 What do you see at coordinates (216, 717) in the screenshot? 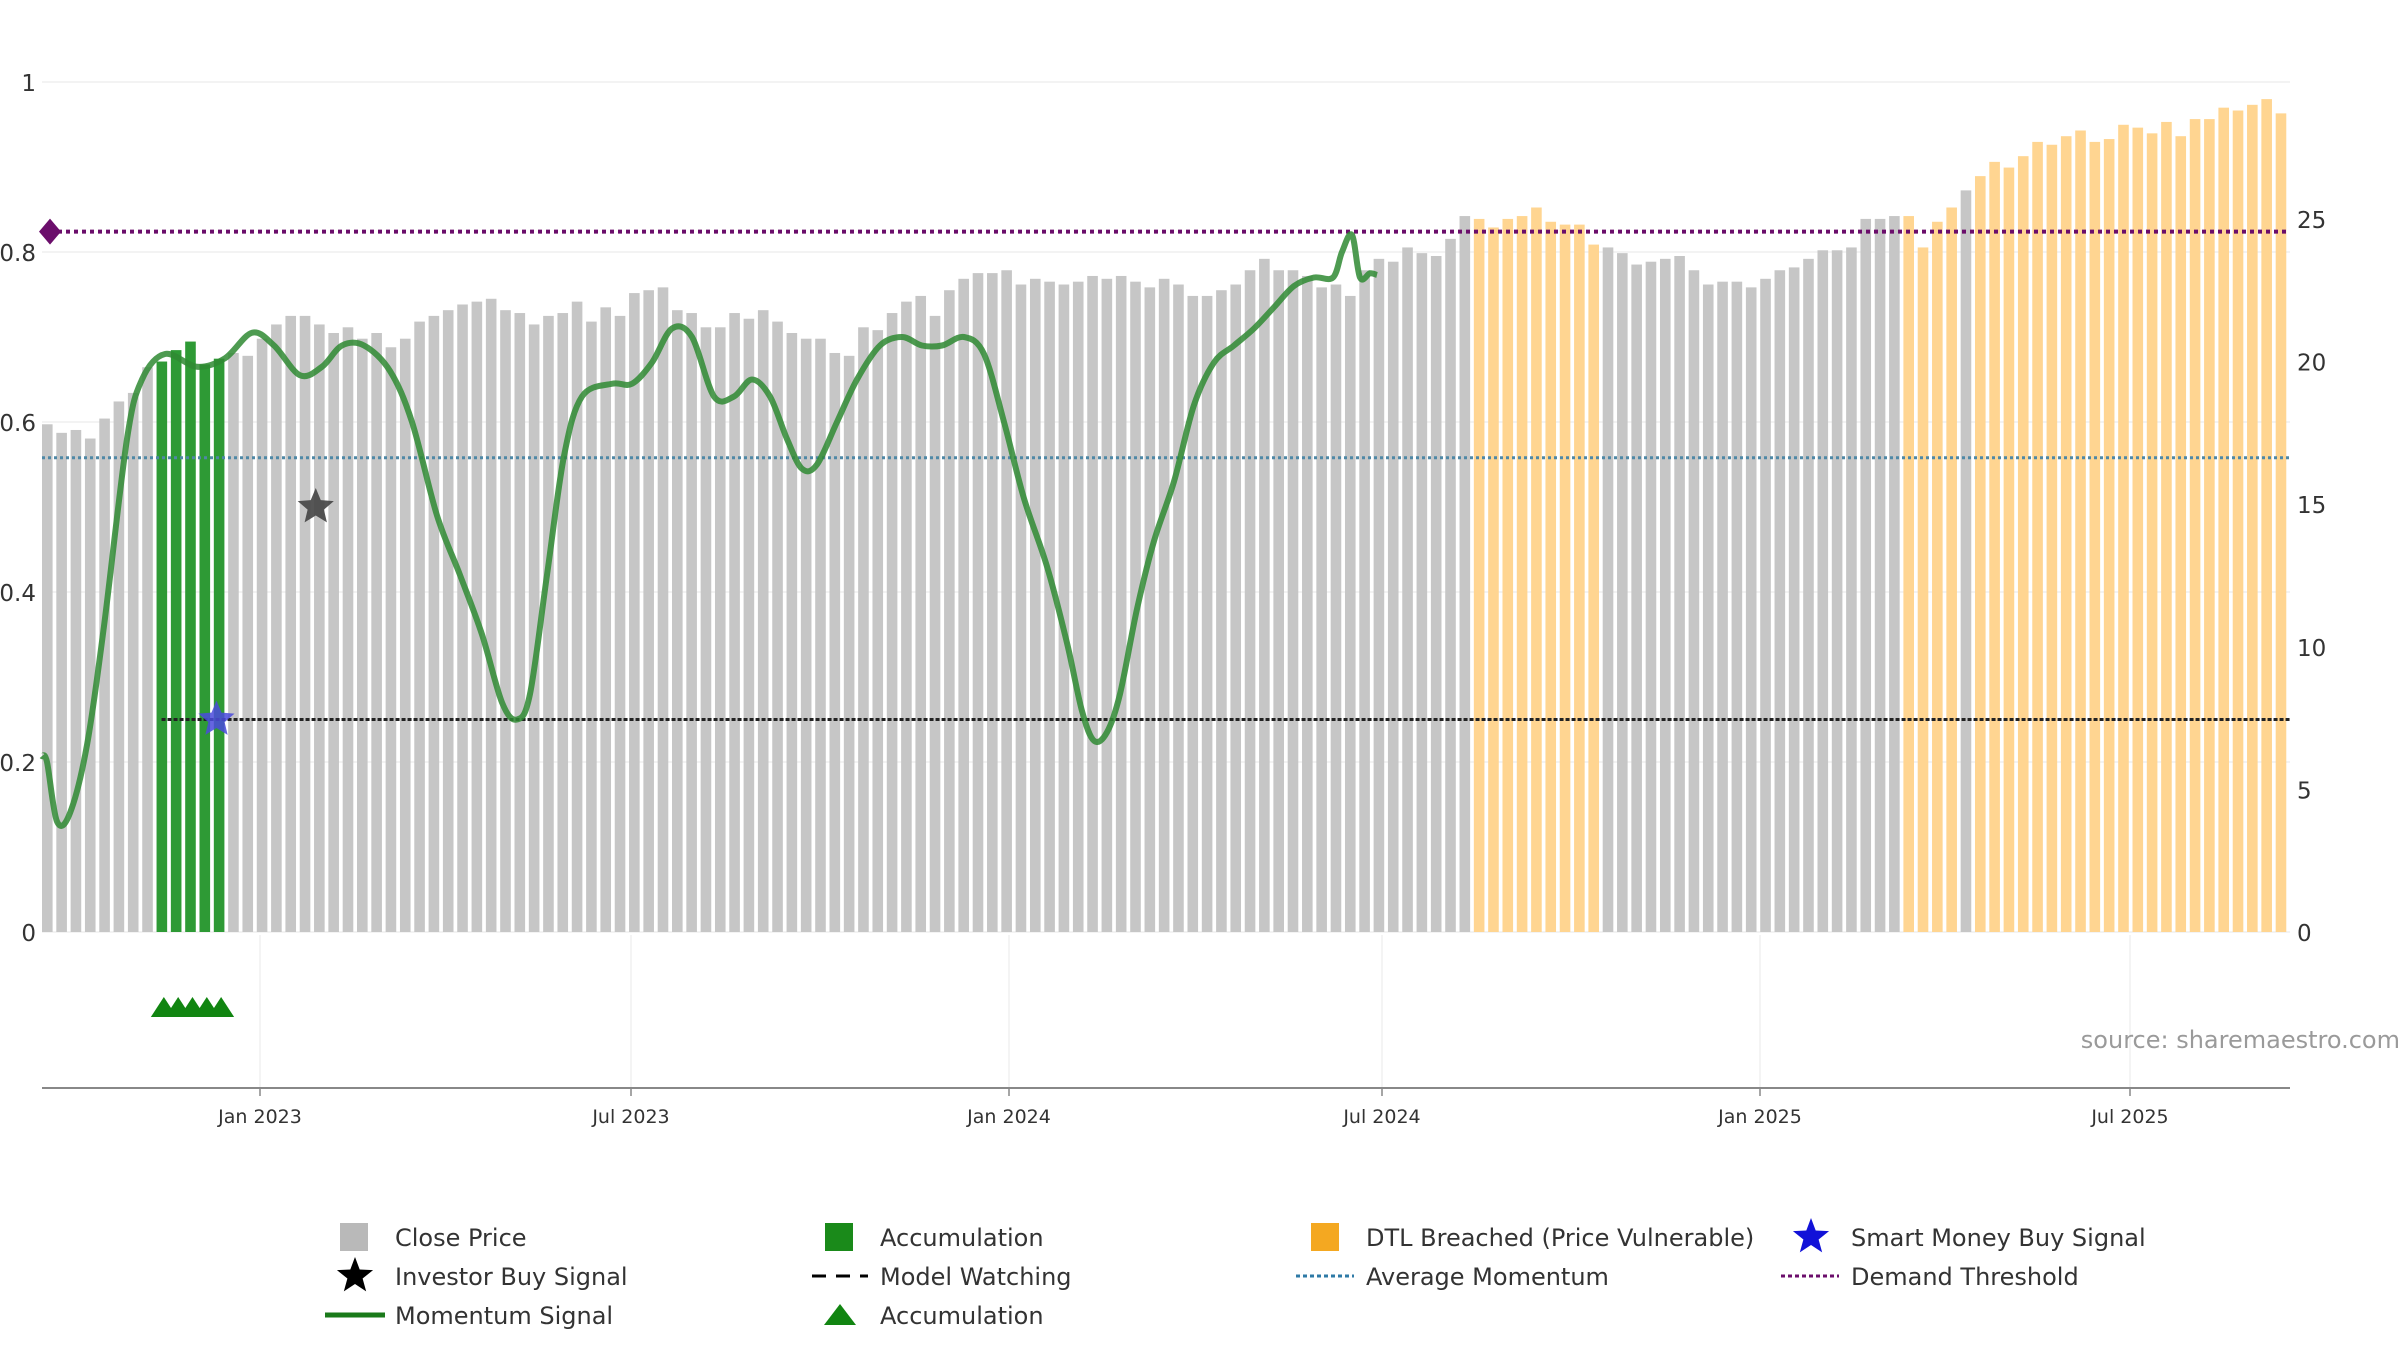
I see `smart-money-buy-signal-marker` at bounding box center [216, 717].